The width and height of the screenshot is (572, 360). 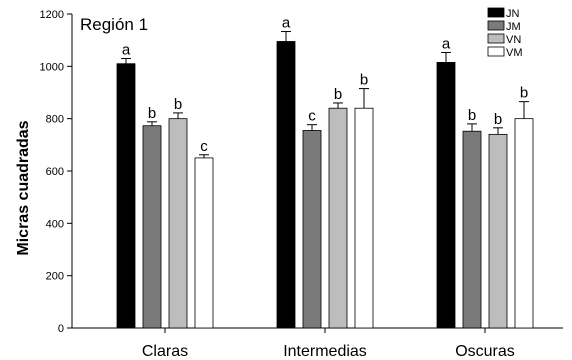 I want to click on bar-JN-Intermedias, so click(x=286, y=185).